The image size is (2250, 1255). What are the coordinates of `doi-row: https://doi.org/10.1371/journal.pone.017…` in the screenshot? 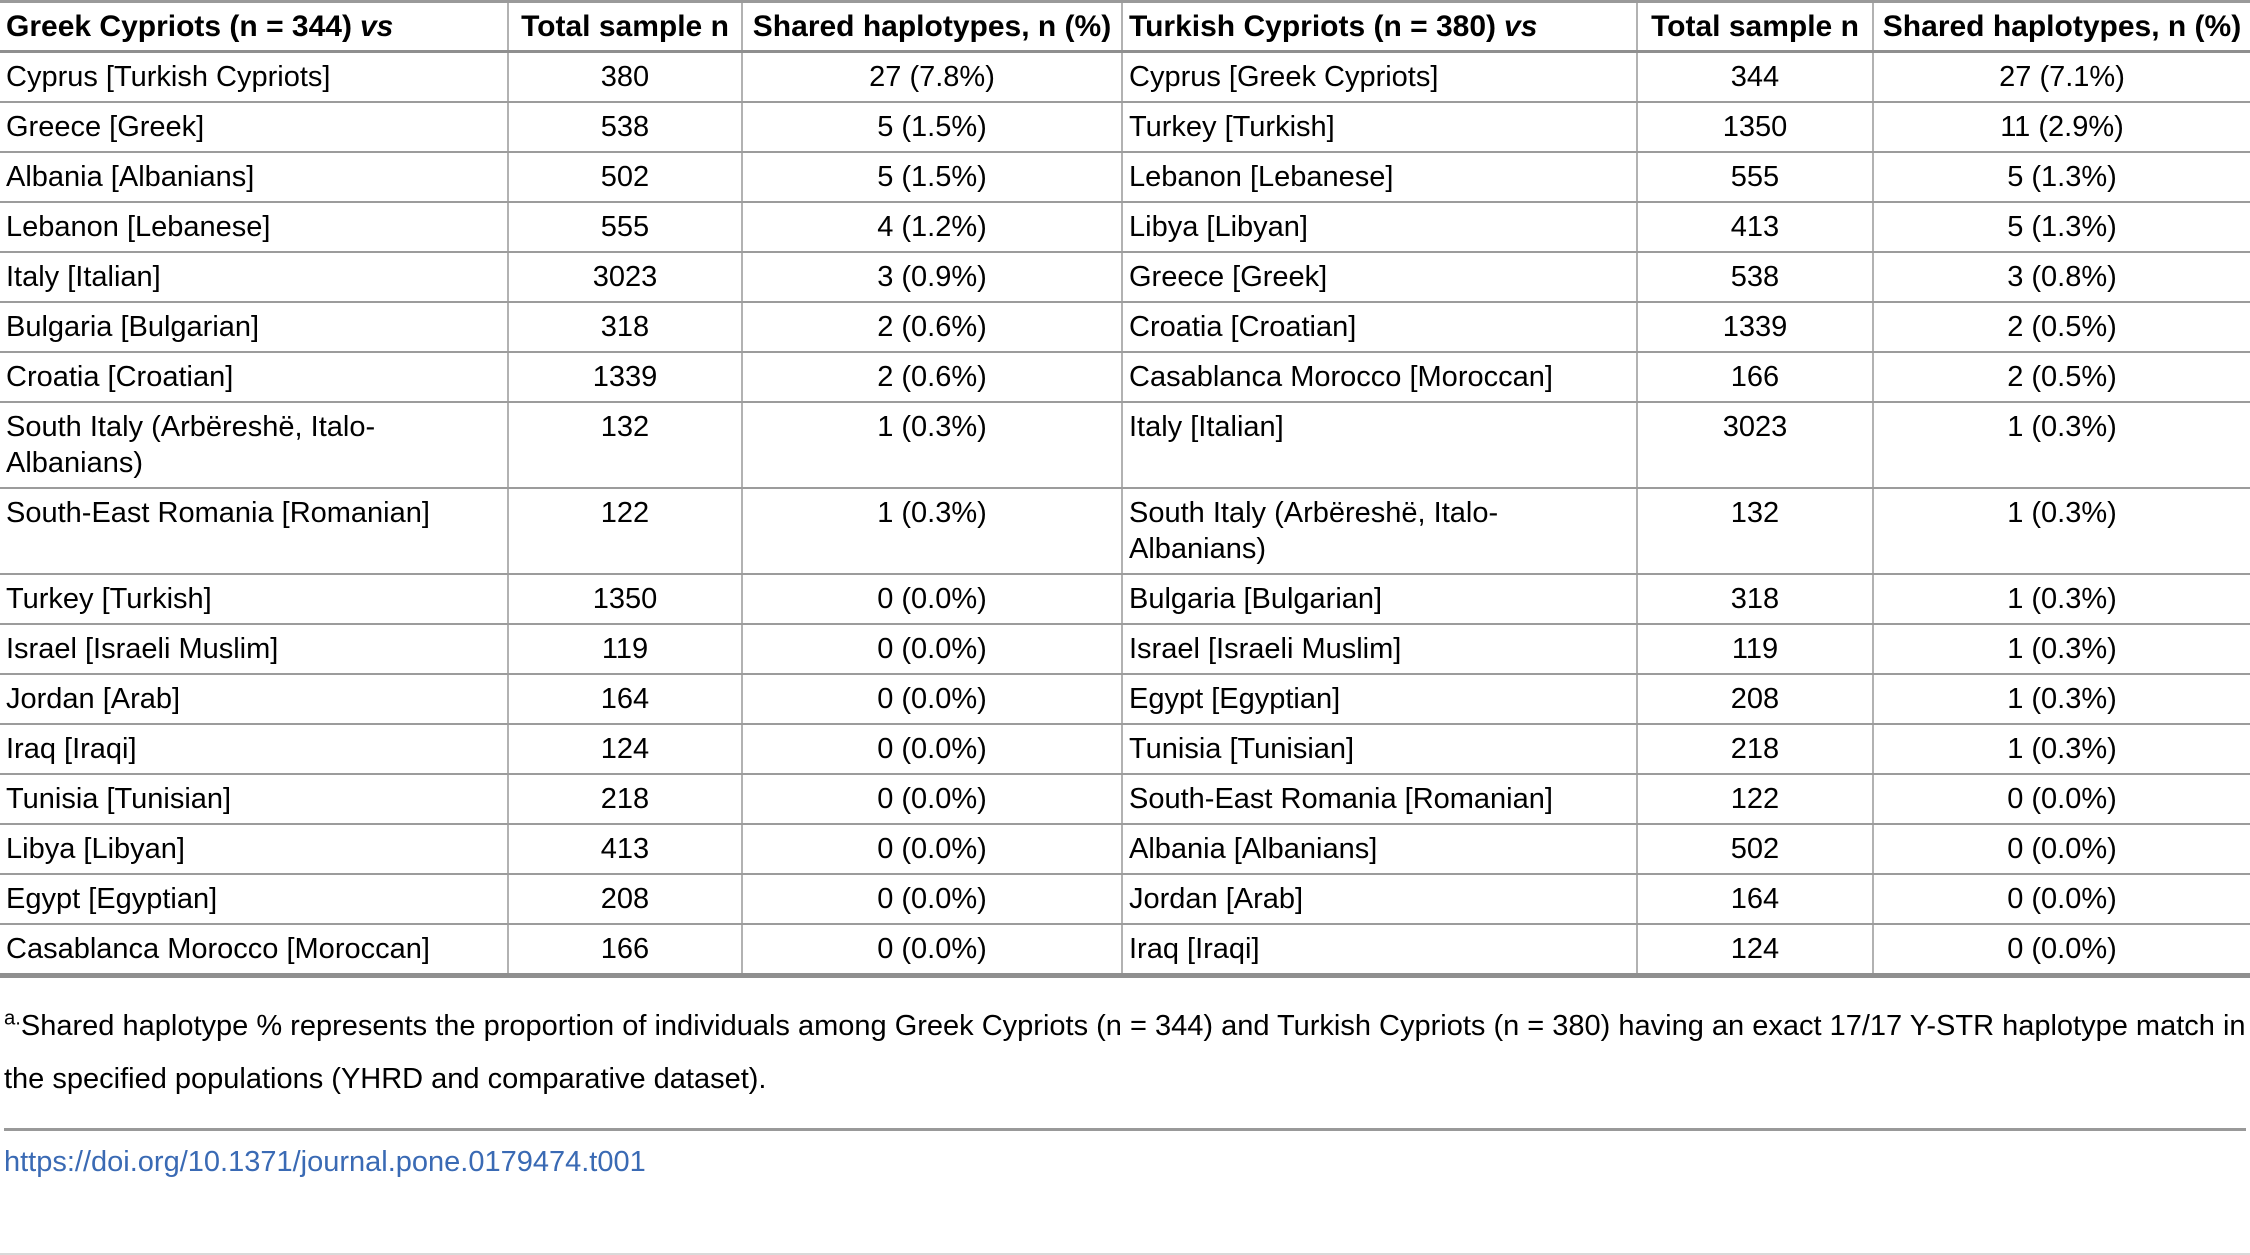 It's located at (1125, 1155).